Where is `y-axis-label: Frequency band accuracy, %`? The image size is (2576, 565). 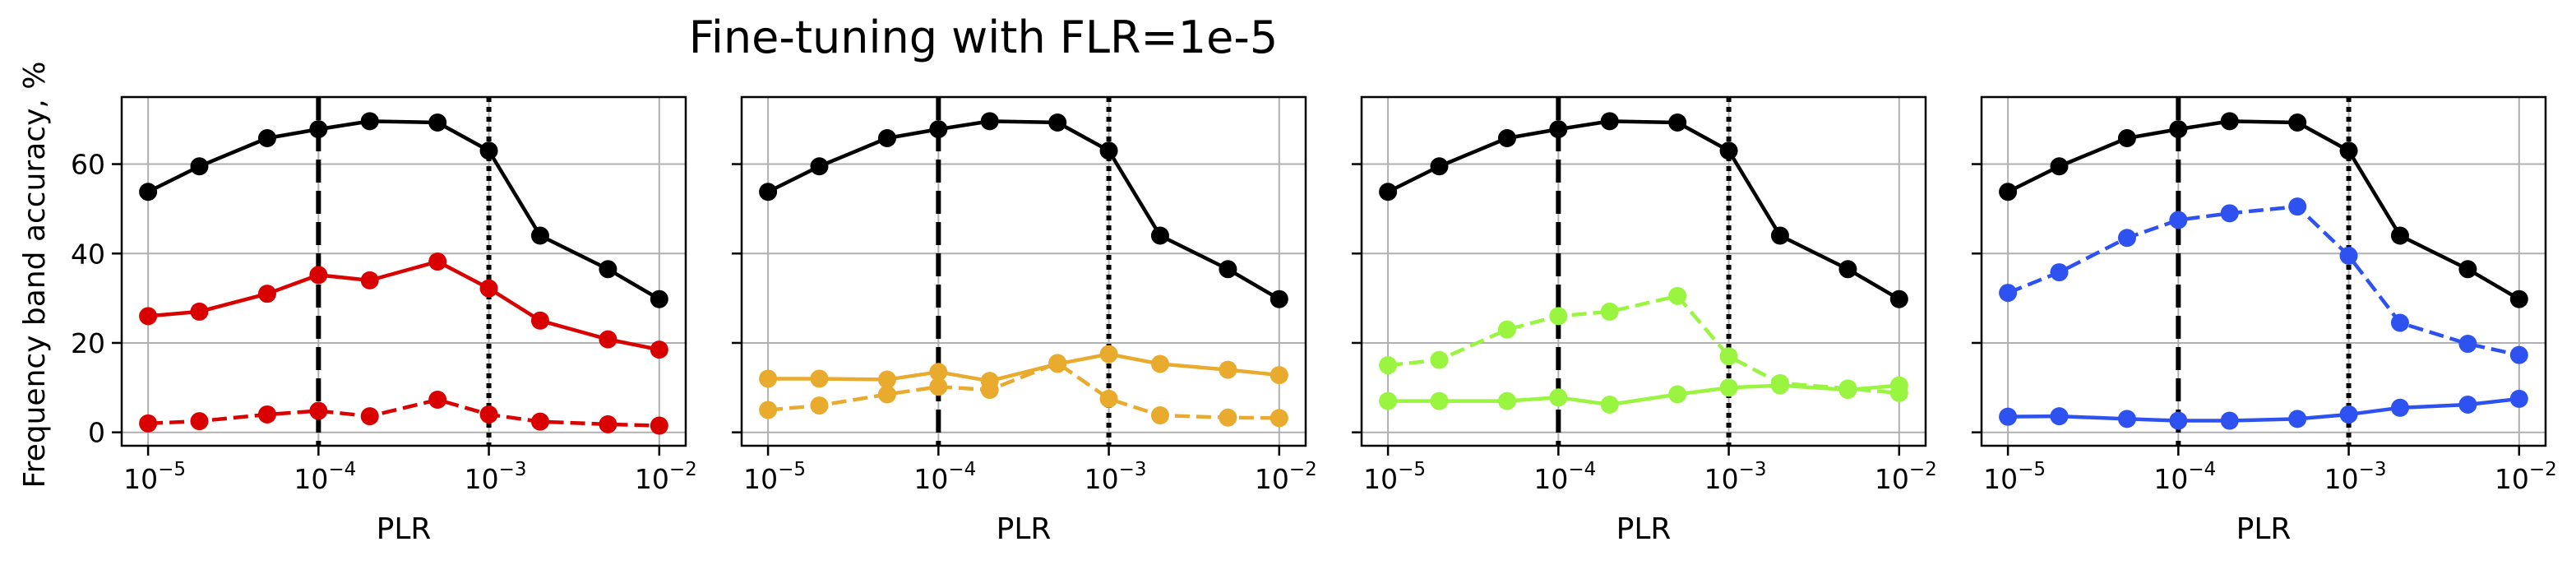
y-axis-label: Frequency band accuracy, % is located at coordinates (35, 275).